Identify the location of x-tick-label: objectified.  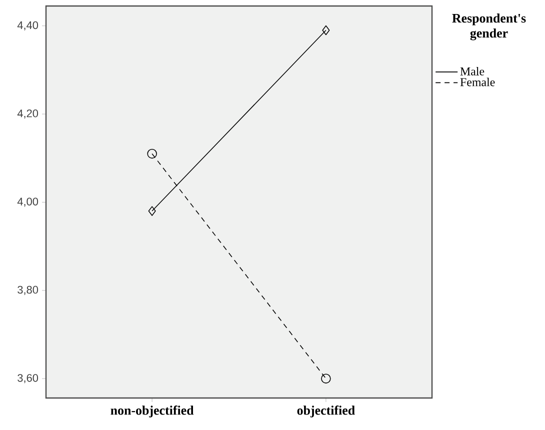
(326, 412).